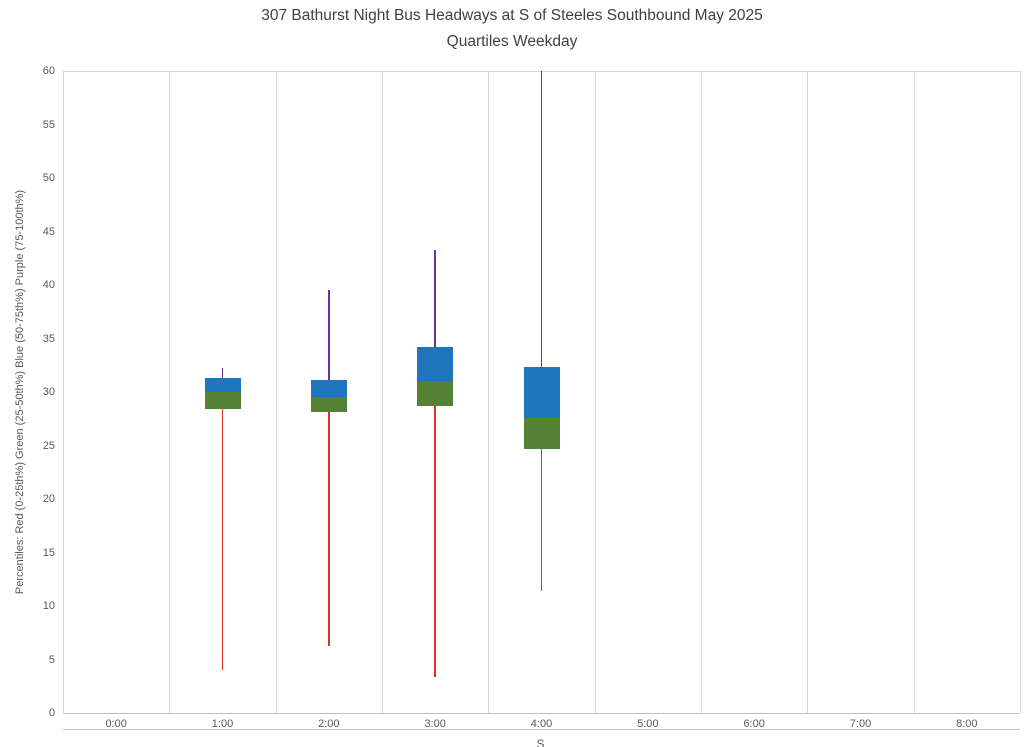 This screenshot has height=747, width=1024. I want to click on x-tick-label: 3:00, so click(435, 724).